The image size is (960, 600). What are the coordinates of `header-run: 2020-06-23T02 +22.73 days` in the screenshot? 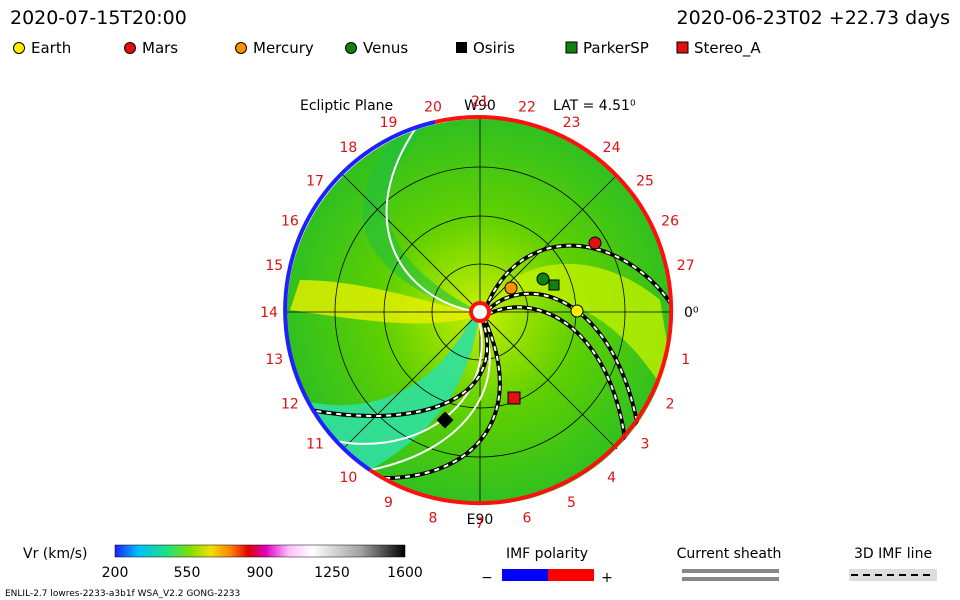 It's located at (813, 18).